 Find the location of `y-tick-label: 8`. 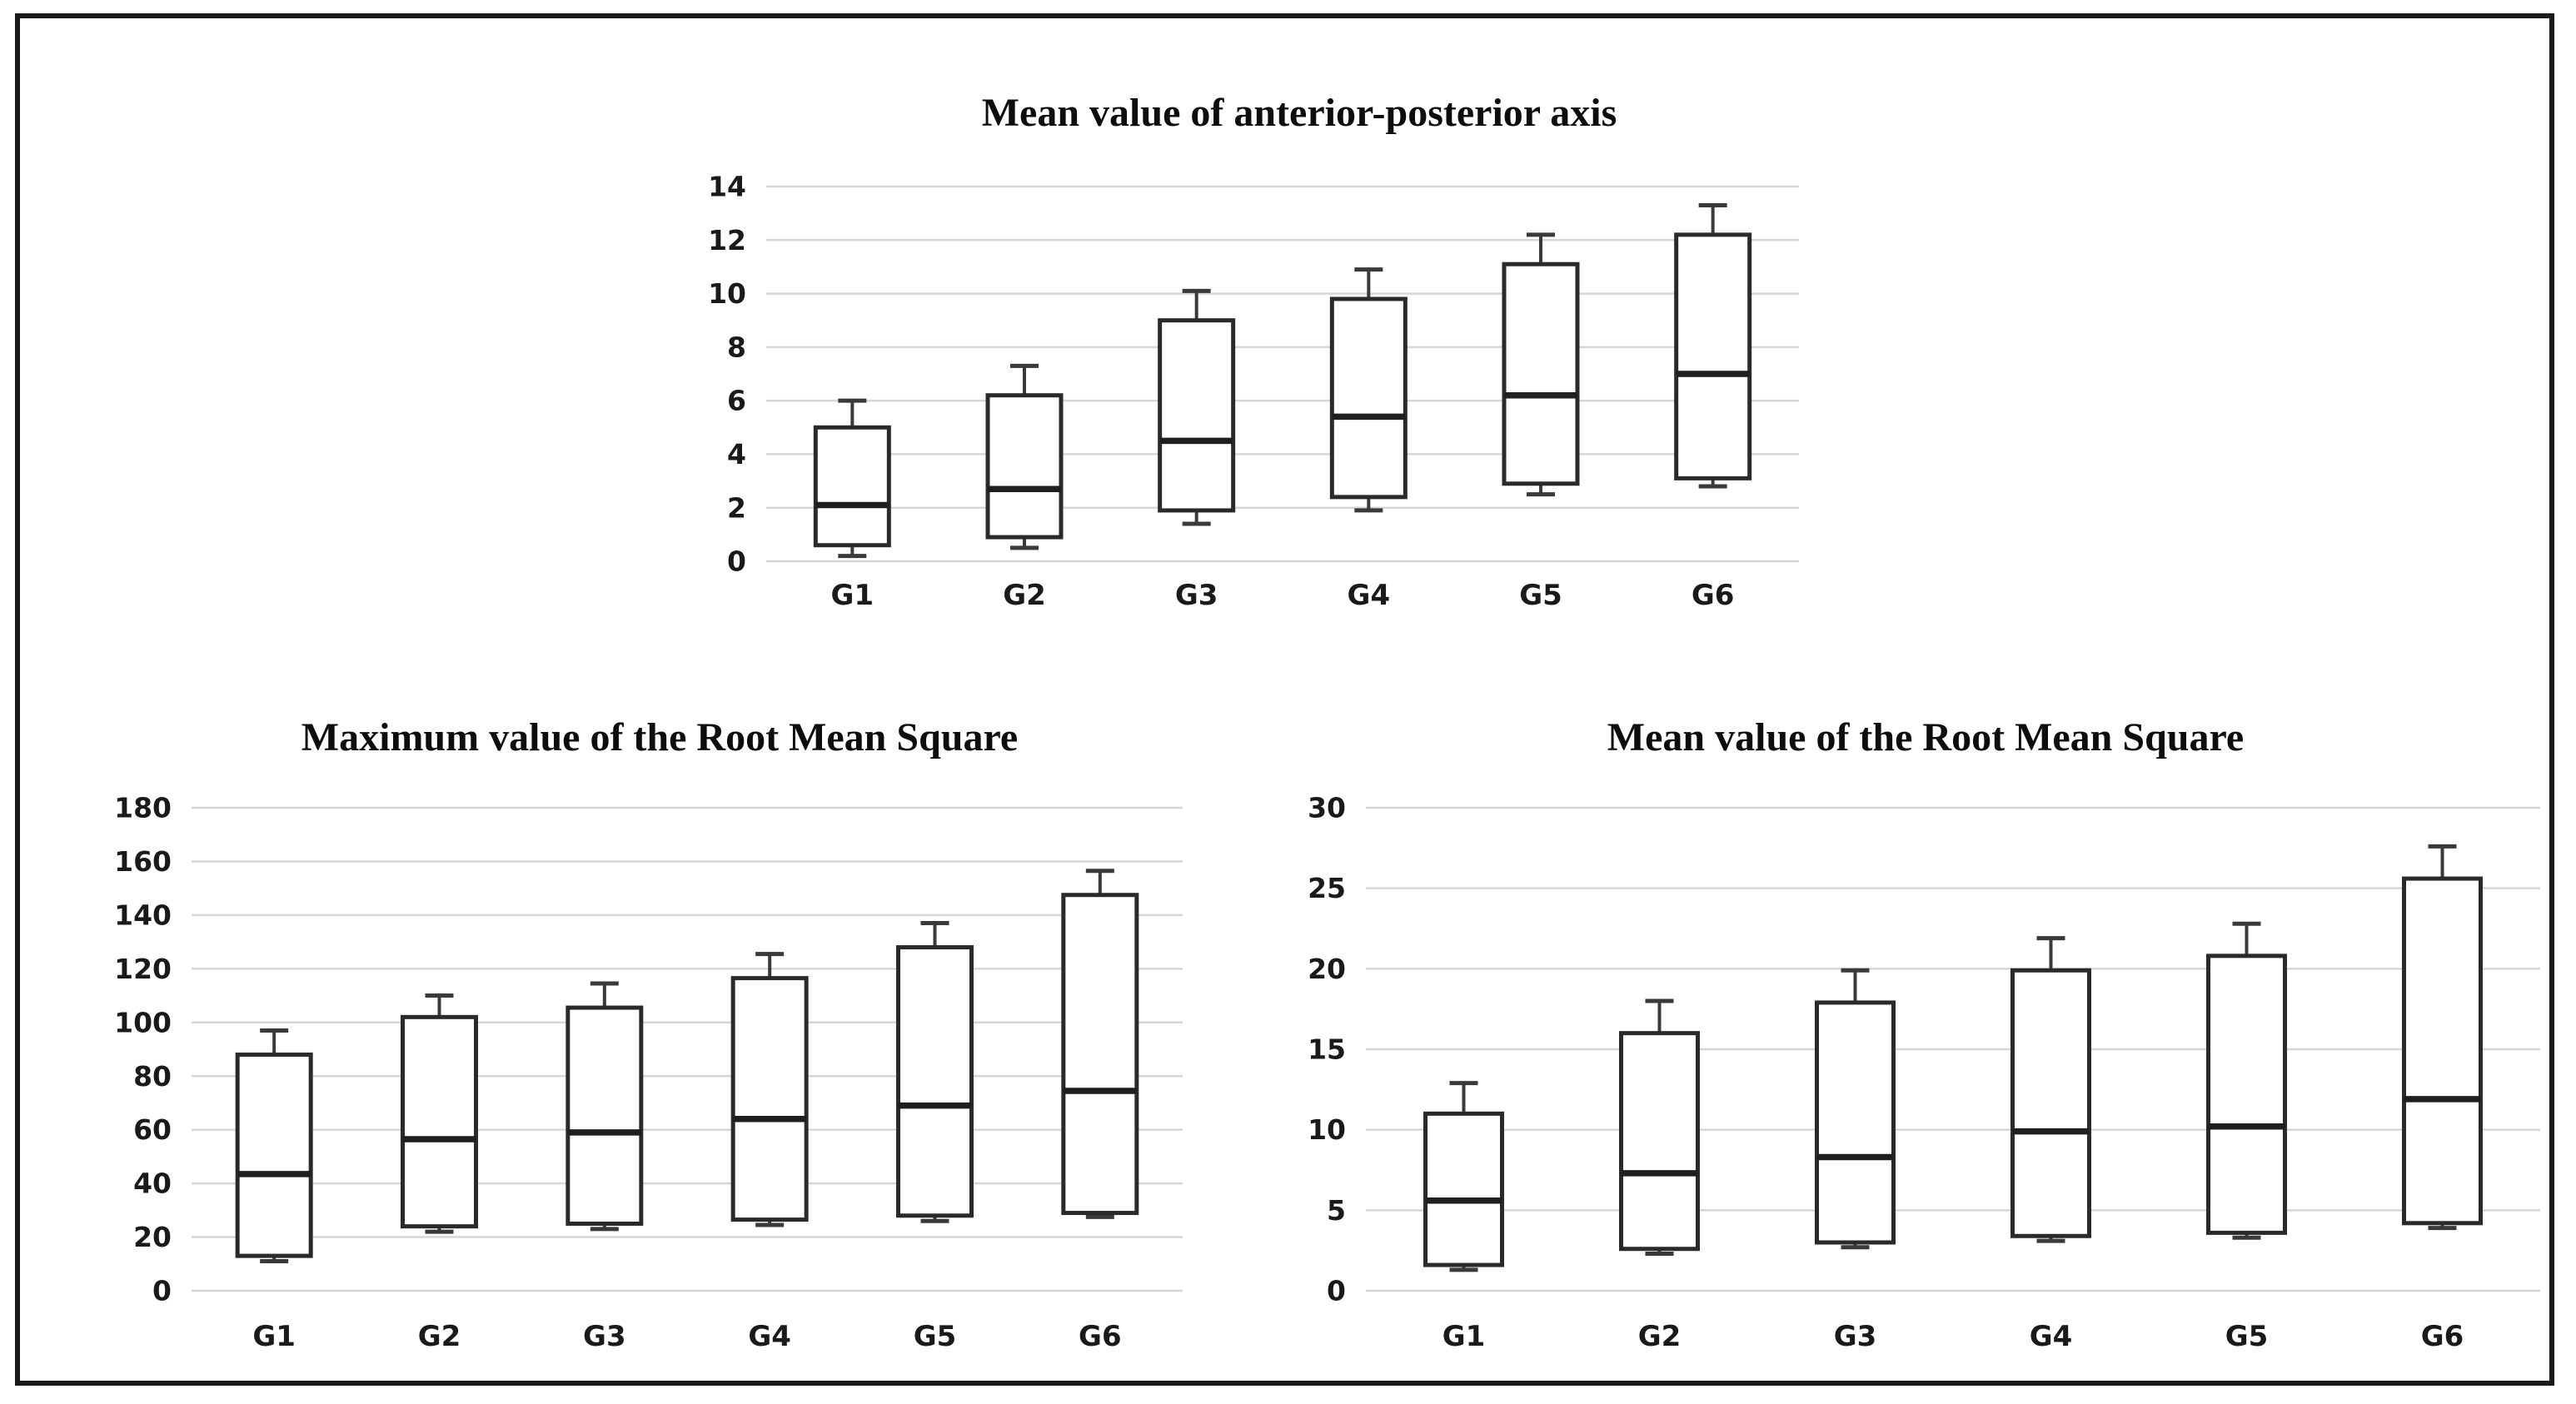

y-tick-label: 8 is located at coordinates (736, 347).